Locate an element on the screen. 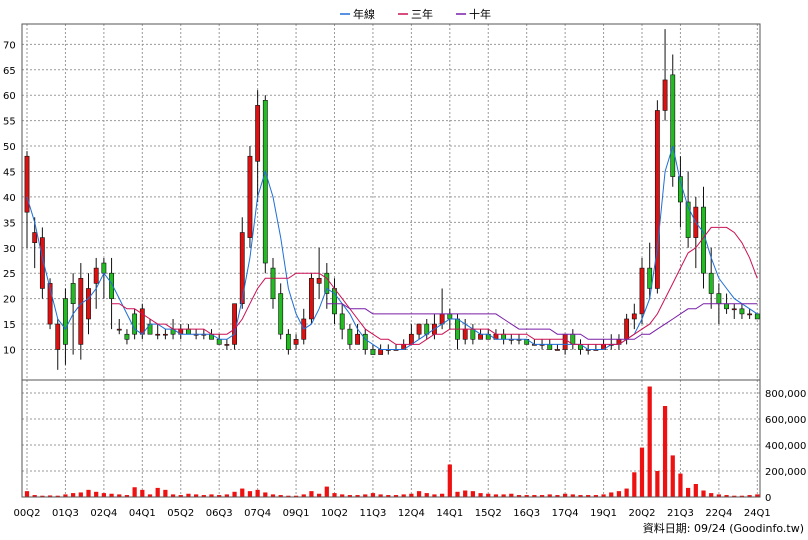  x-tick-label: 10Q2 is located at coordinates (334, 513).